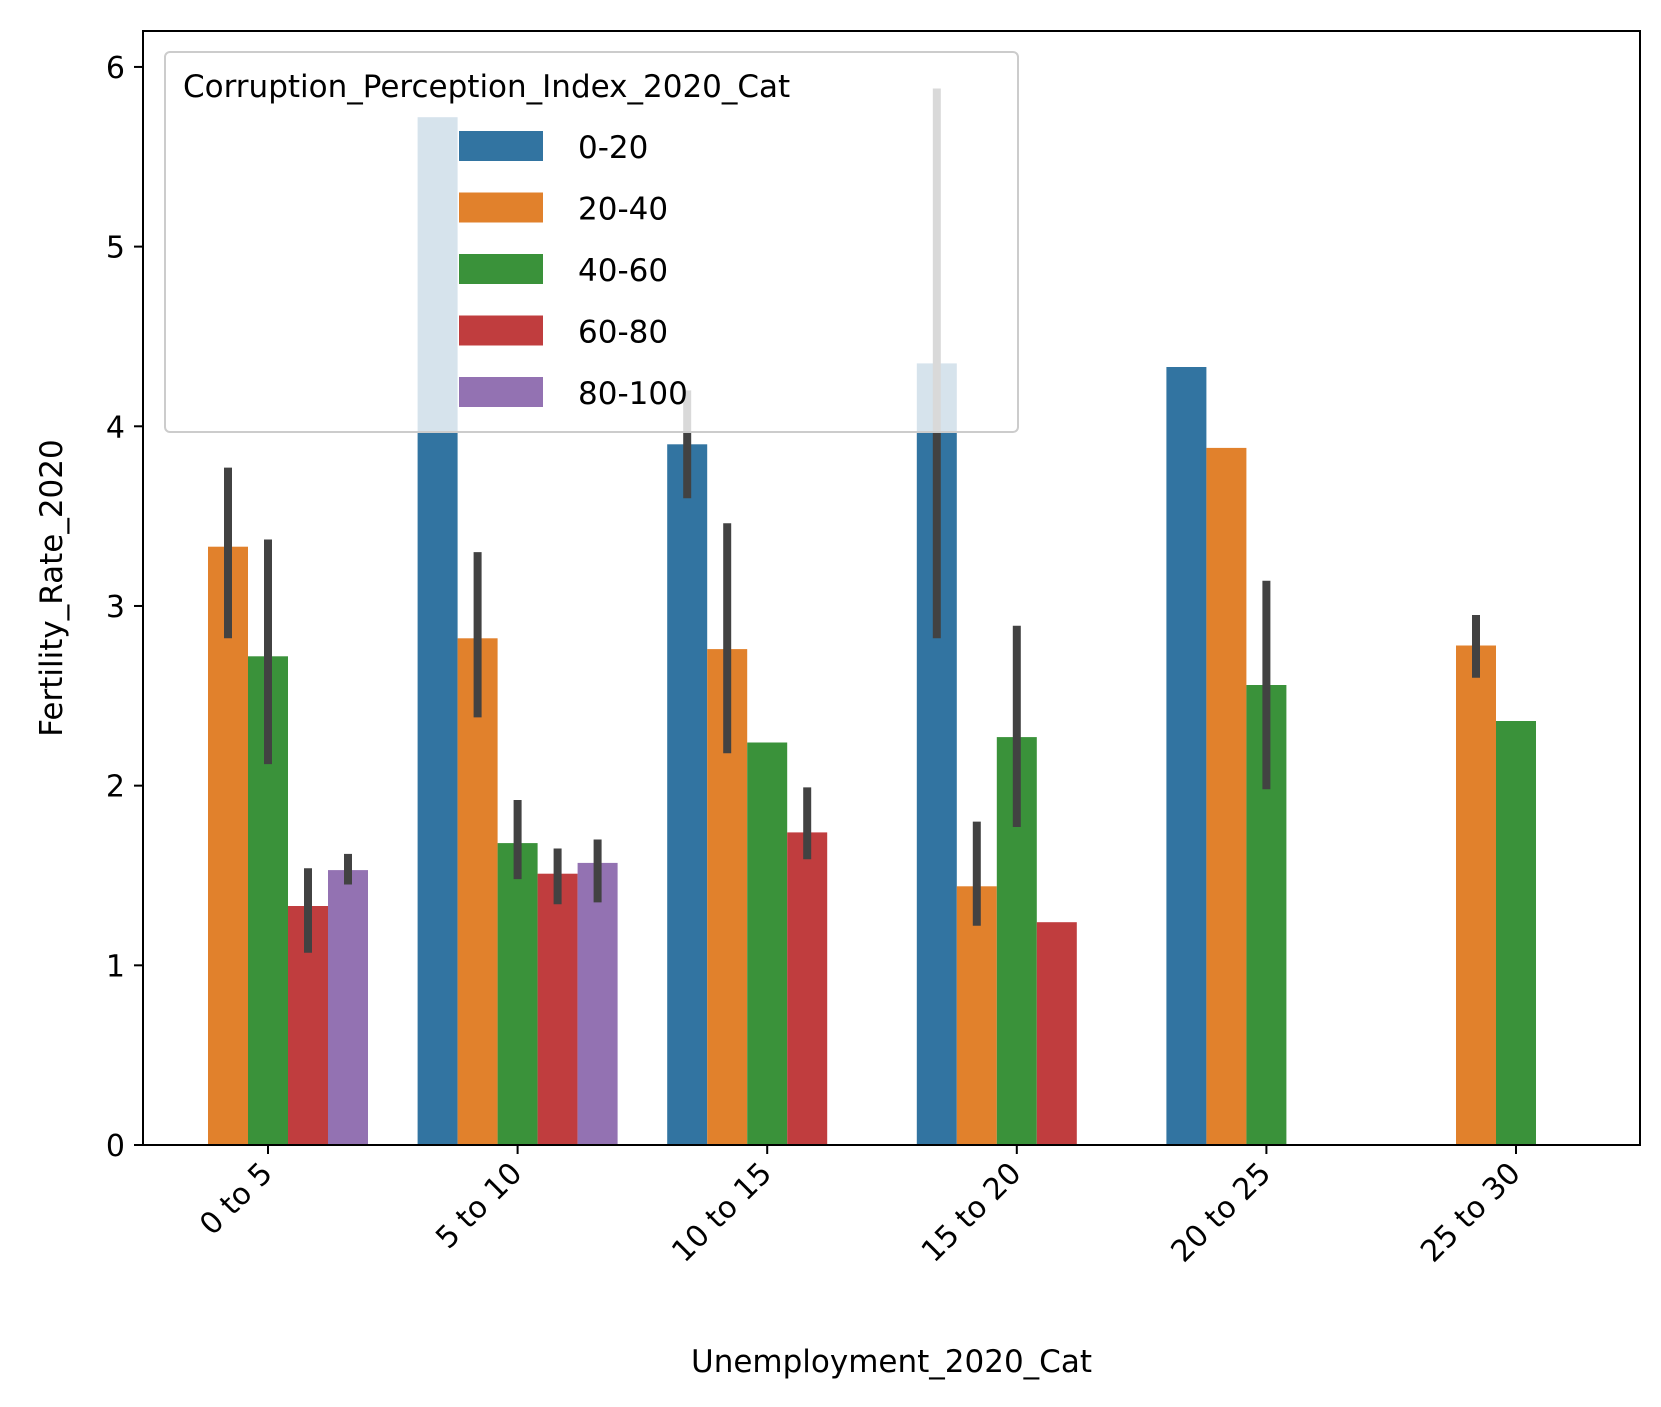 The image size is (1661, 1407). What do you see at coordinates (115, 68) in the screenshot?
I see `y-tick-label: 6` at bounding box center [115, 68].